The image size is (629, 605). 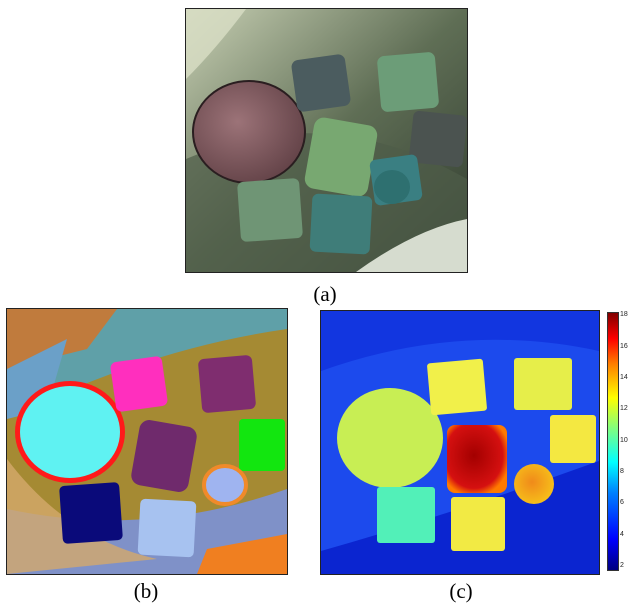 I want to click on colorbar-tick-12: 12, so click(x=624, y=408).